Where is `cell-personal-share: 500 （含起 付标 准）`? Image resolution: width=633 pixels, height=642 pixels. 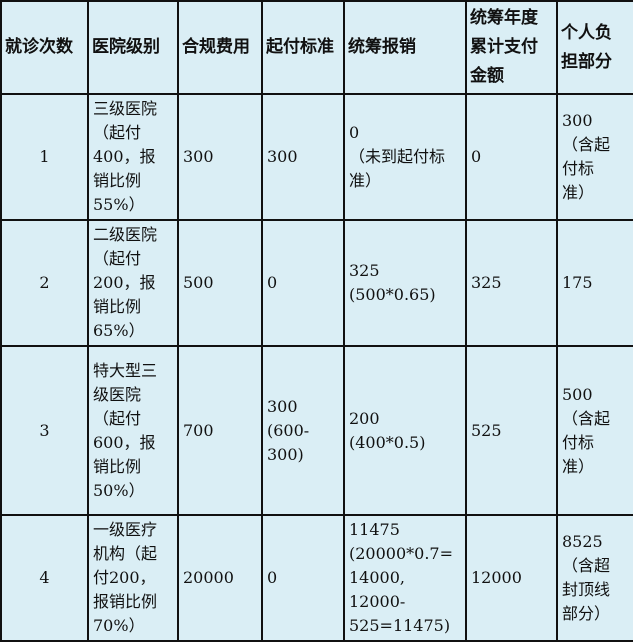
cell-personal-share: 500 （含起 付标 准） is located at coordinates (594, 430).